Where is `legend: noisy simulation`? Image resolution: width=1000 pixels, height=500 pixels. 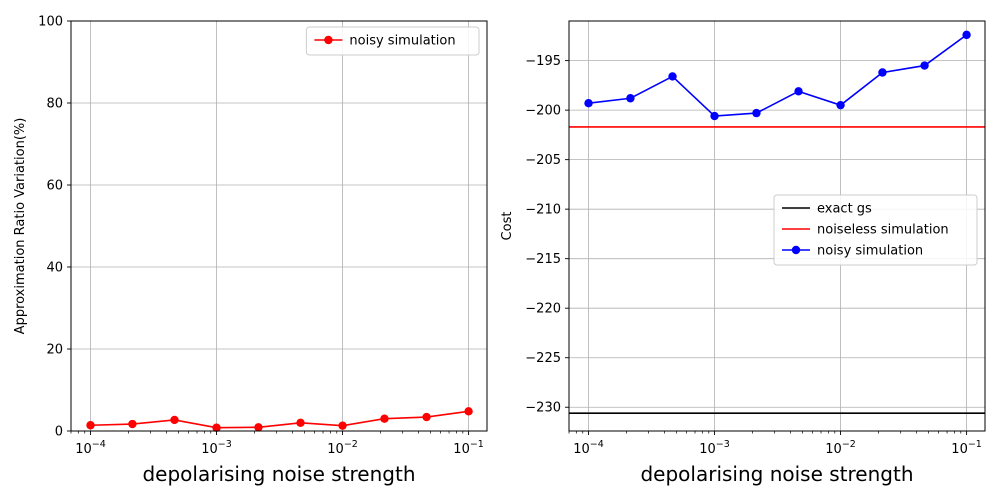 legend: noisy simulation is located at coordinates (392, 41).